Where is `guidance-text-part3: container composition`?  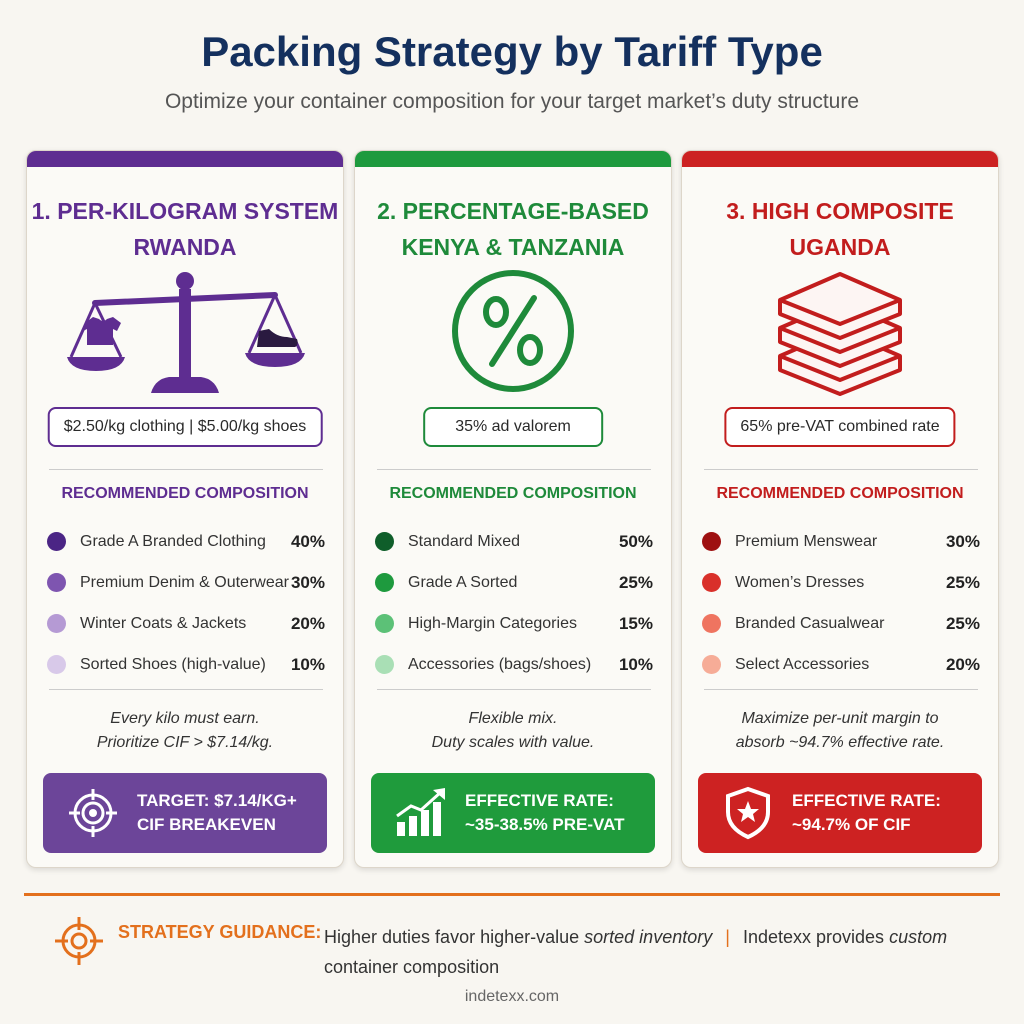
guidance-text-part3: container composition is located at coordinates (412, 967).